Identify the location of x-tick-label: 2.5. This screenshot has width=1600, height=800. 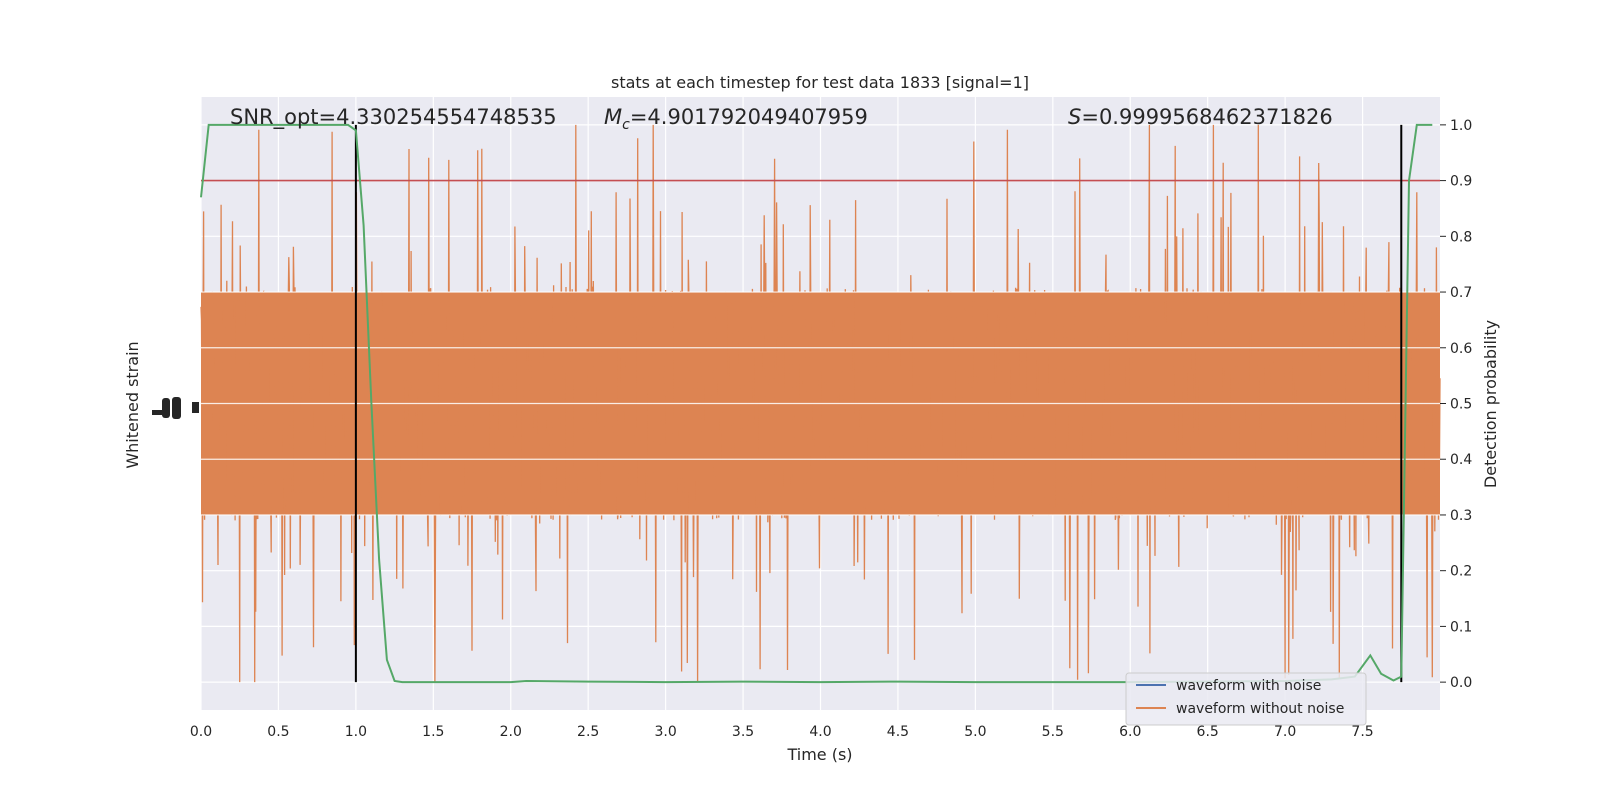
(588, 732).